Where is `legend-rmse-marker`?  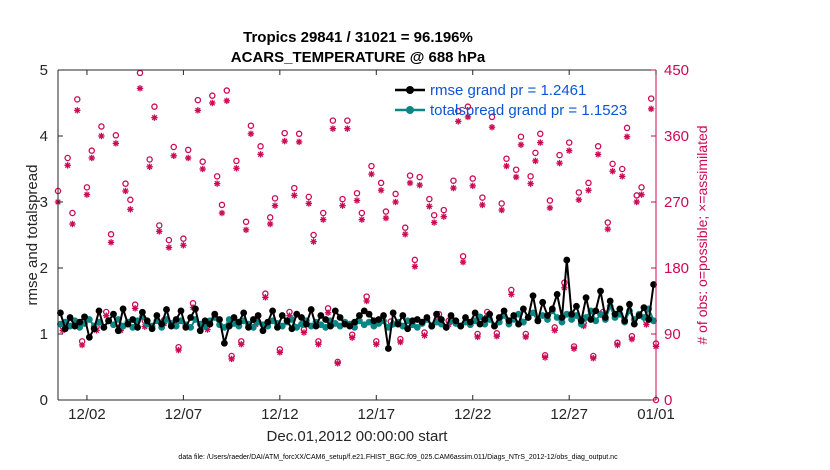
legend-rmse-marker is located at coordinates (410, 90).